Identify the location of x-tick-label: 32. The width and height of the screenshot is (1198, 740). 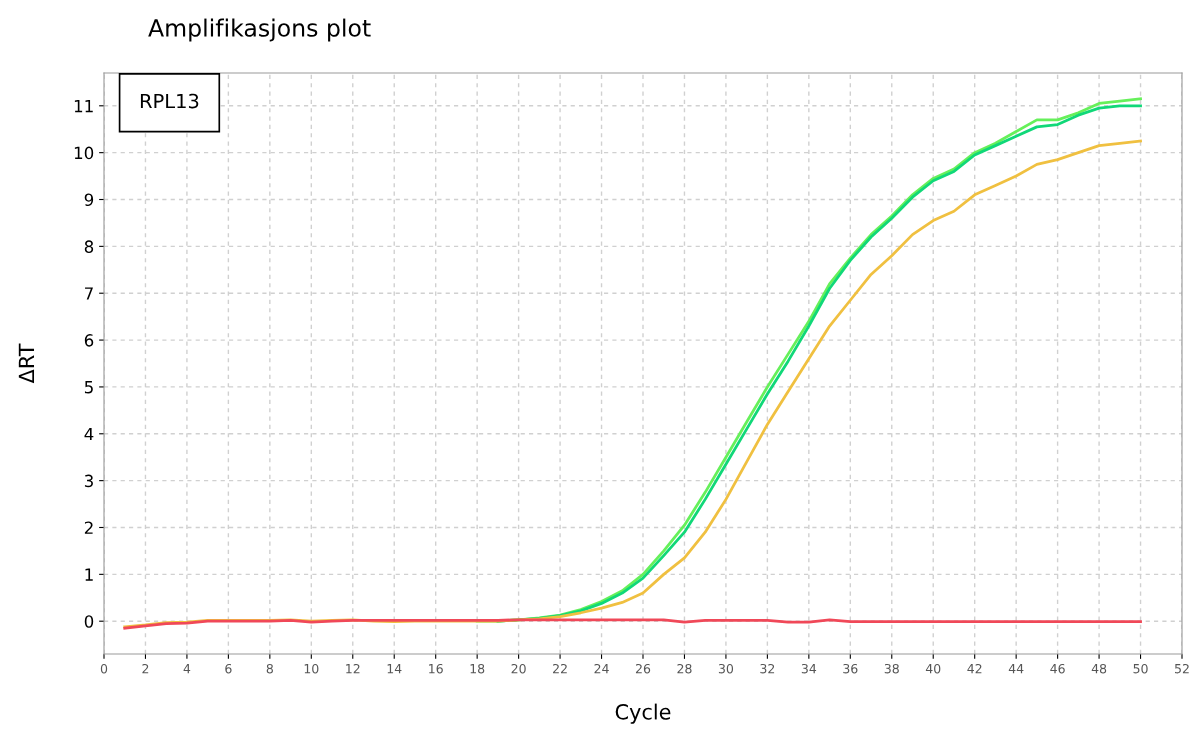
(767, 668).